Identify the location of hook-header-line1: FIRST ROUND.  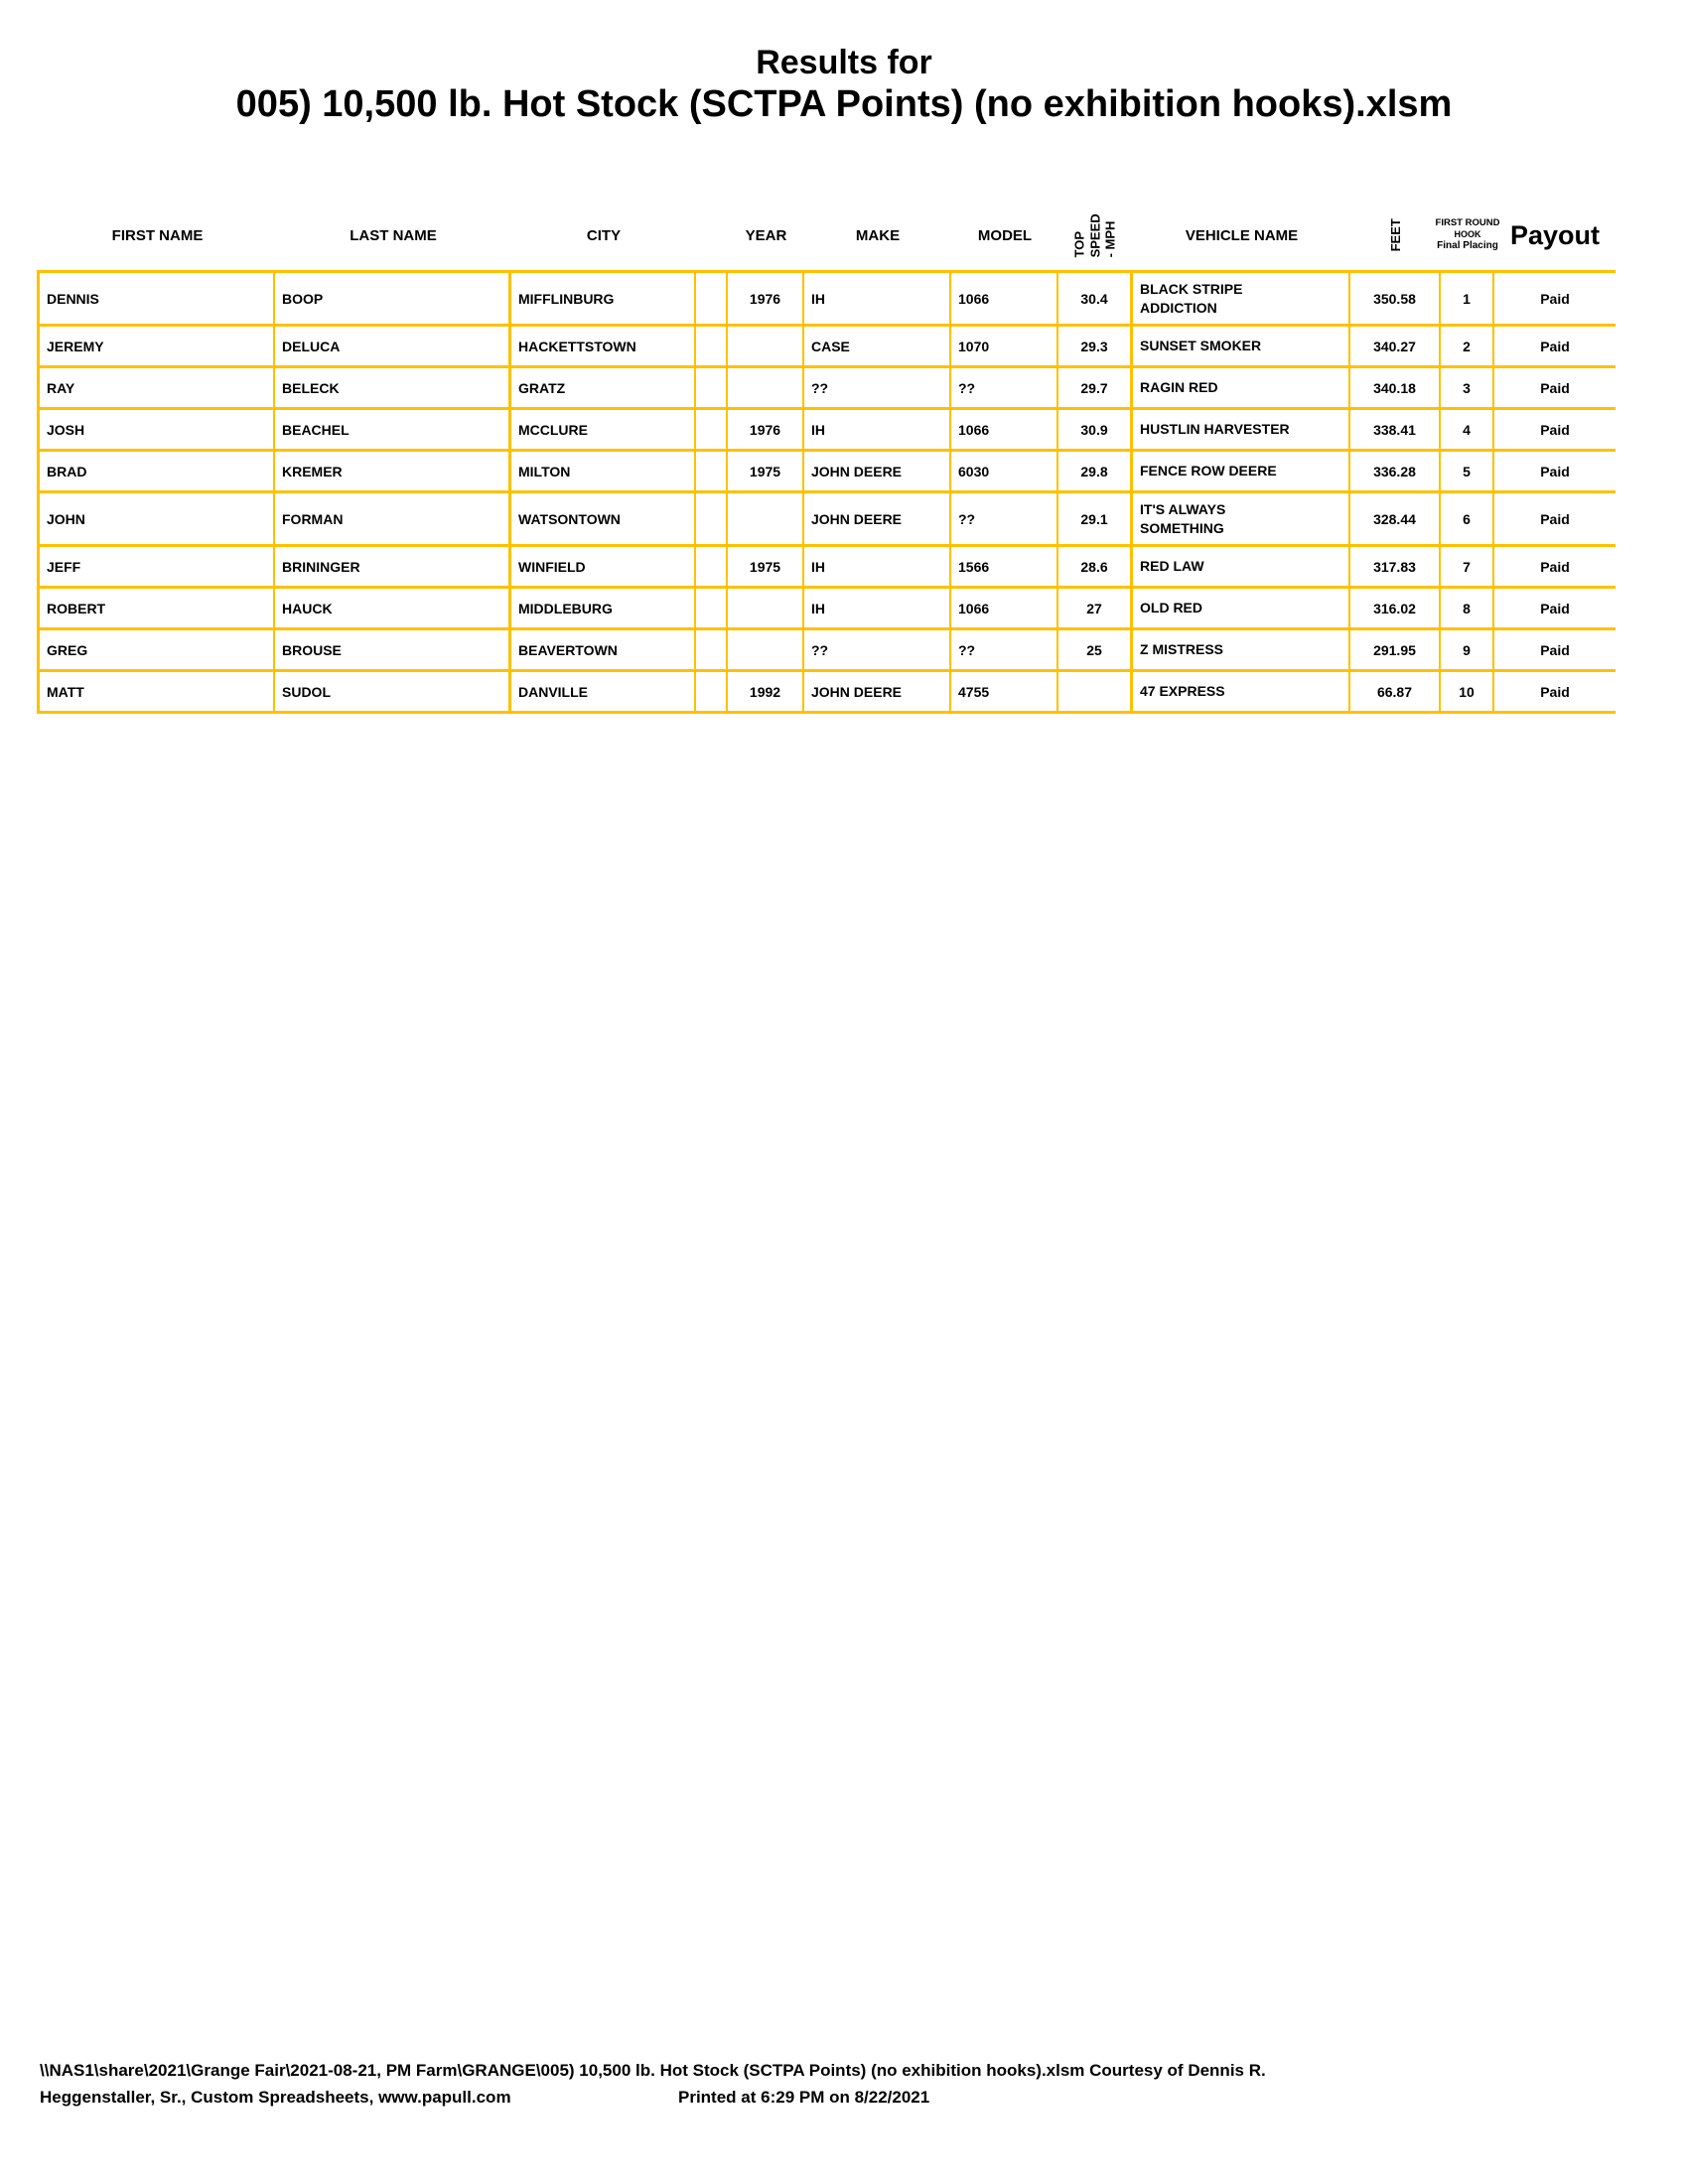
(1467, 223).